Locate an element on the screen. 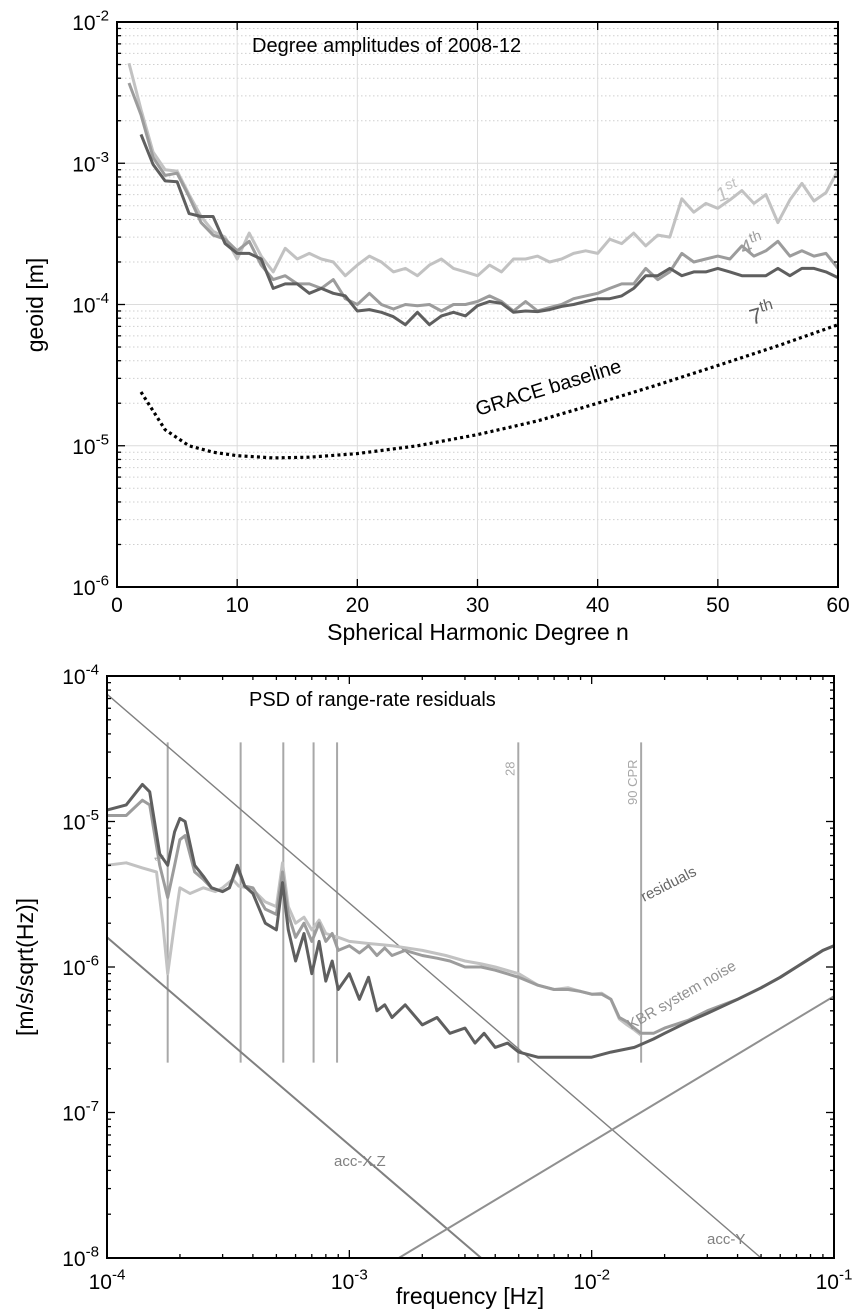 The height and width of the screenshot is (1311, 855). x-tick-label: 20 is located at coordinates (357, 605).